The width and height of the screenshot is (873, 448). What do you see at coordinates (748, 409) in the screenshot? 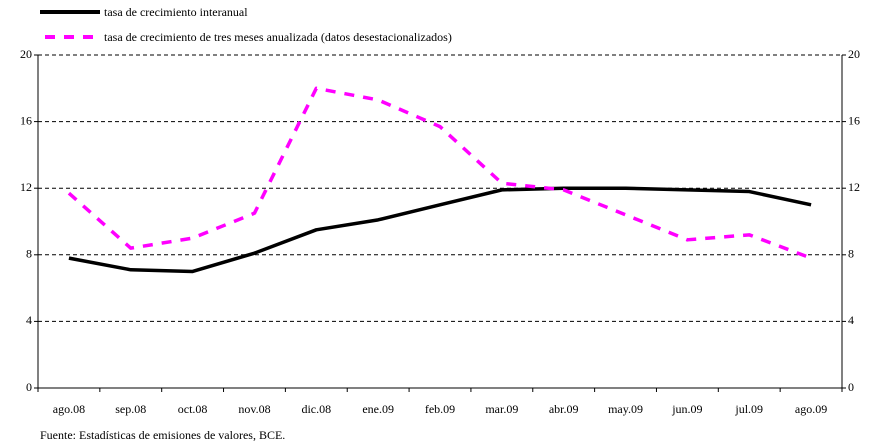
I see `x-tick-label: jul.09` at bounding box center [748, 409].